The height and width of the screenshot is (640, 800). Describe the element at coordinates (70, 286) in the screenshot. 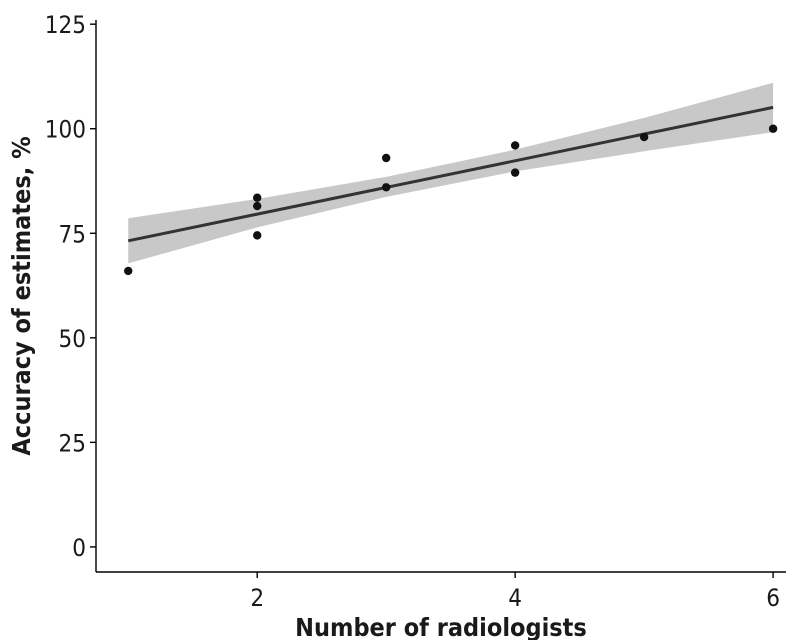

I see `y-ticks-layer: 0 25 50 75 100 125` at that location.